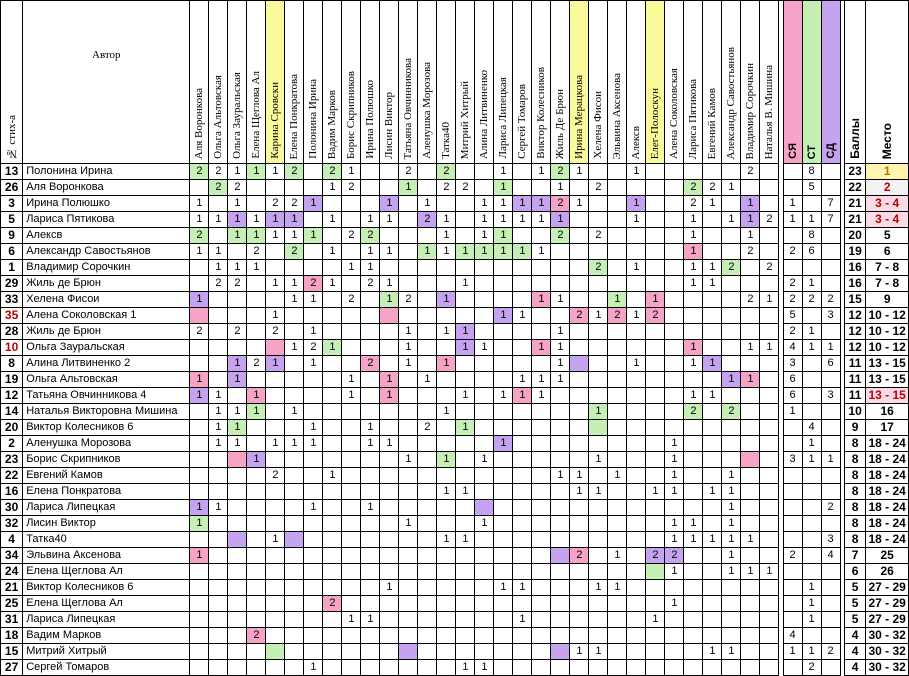  I want to click on header-judge: Вадим Марков, so click(332, 82).